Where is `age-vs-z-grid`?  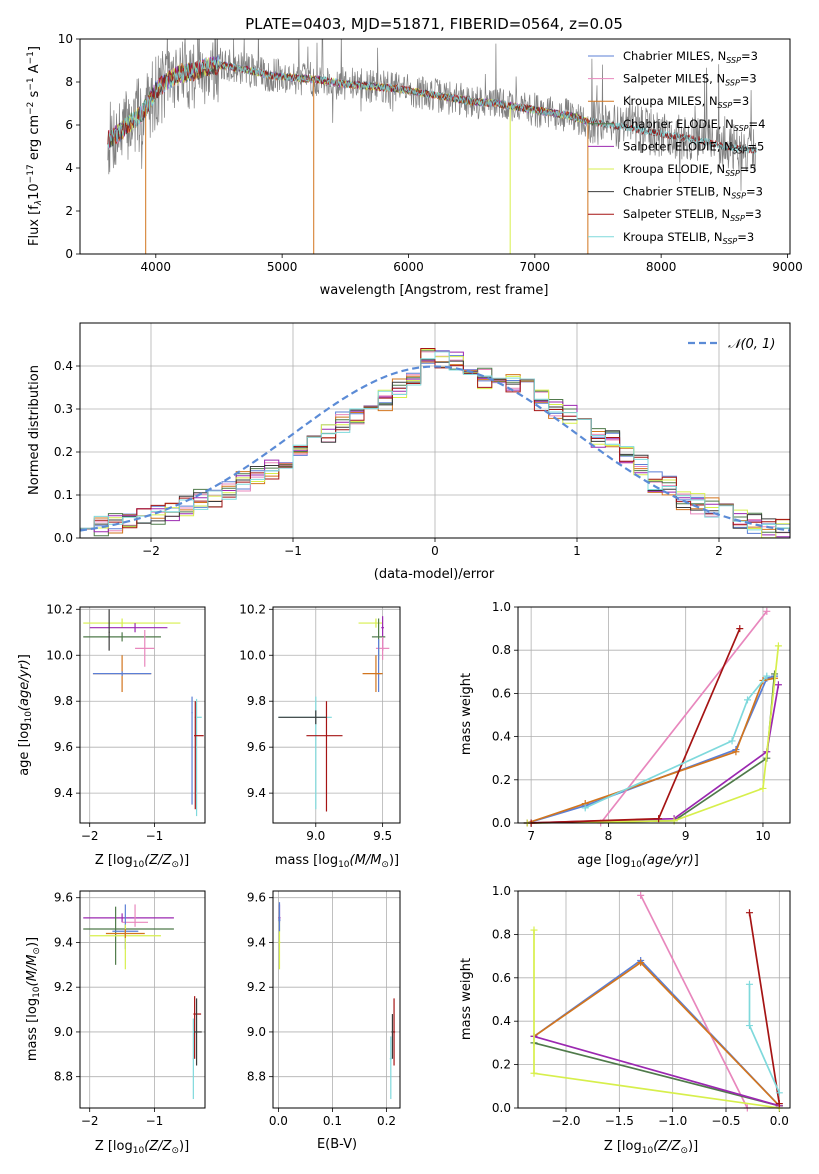
age-vs-z-grid is located at coordinates (142, 715).